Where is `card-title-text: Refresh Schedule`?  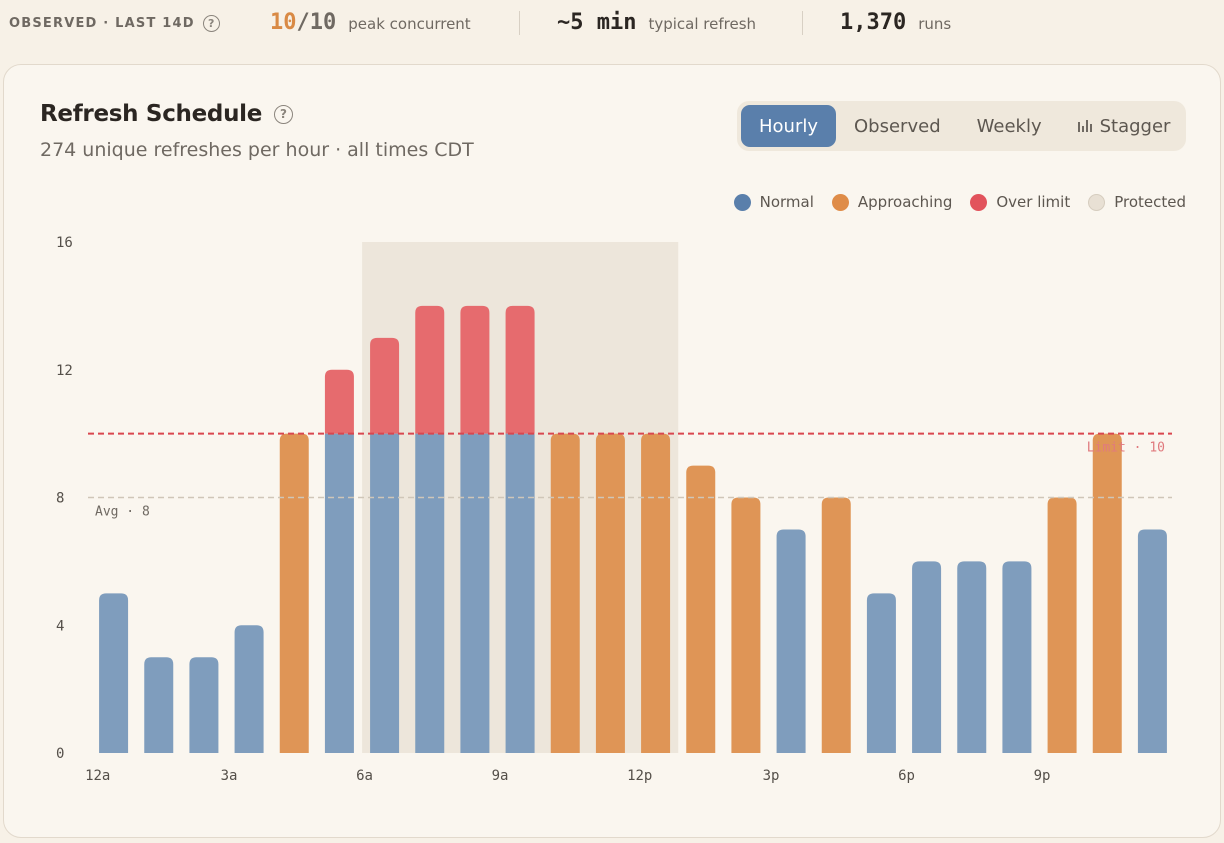 card-title-text: Refresh Schedule is located at coordinates (151, 114).